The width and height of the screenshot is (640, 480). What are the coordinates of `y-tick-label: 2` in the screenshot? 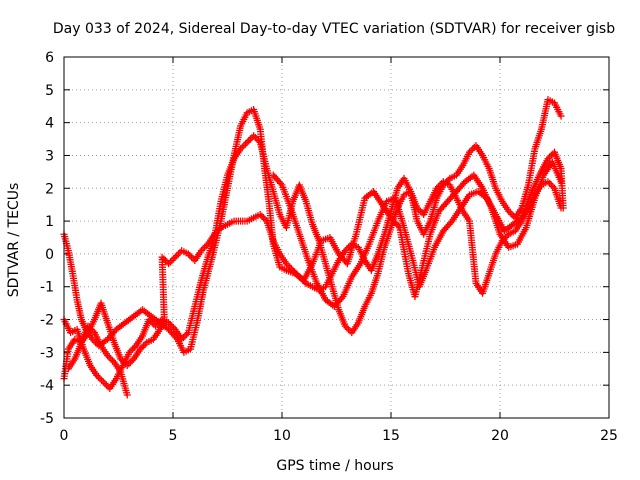 It's located at (49, 189).